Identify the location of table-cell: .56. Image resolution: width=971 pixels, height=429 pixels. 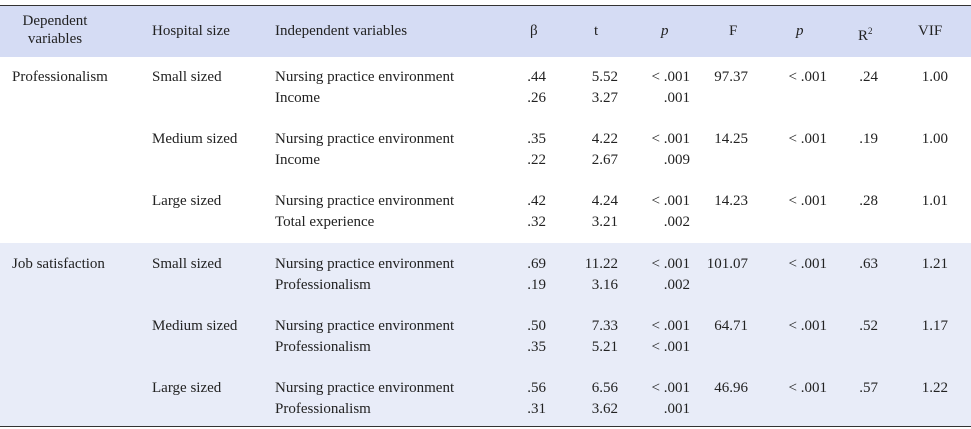
(536, 388).